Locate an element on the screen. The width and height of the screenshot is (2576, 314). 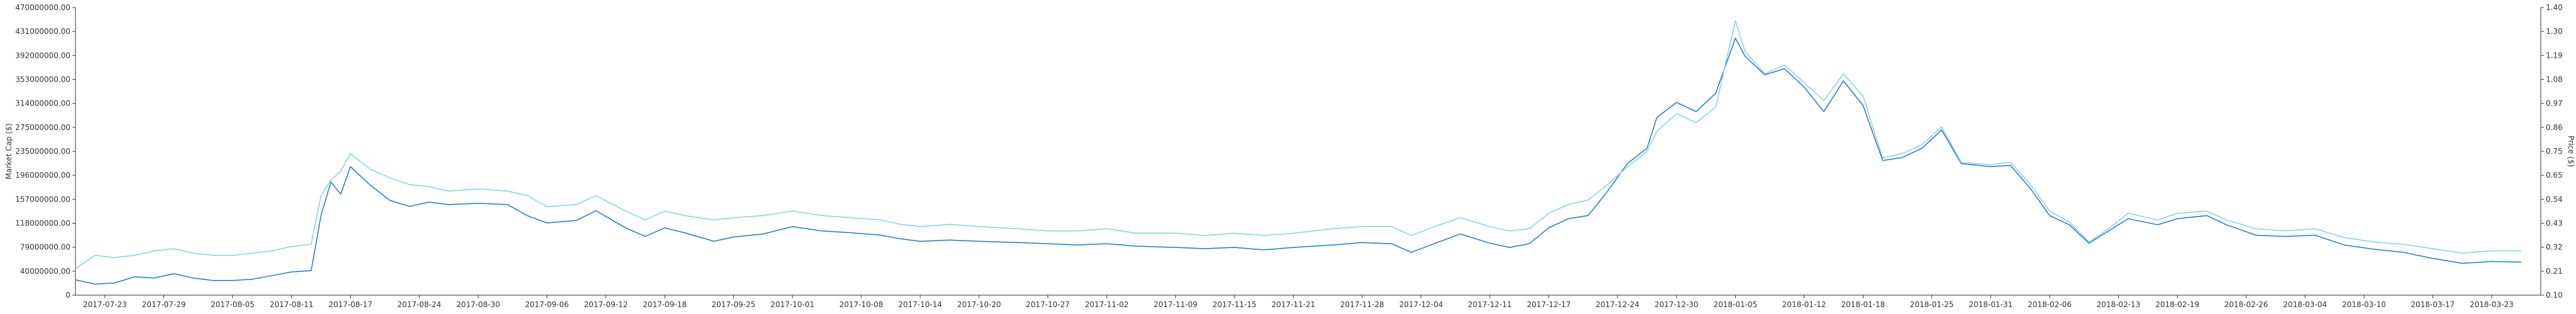
x-tick-label: 2017-09-25 is located at coordinates (733, 305).